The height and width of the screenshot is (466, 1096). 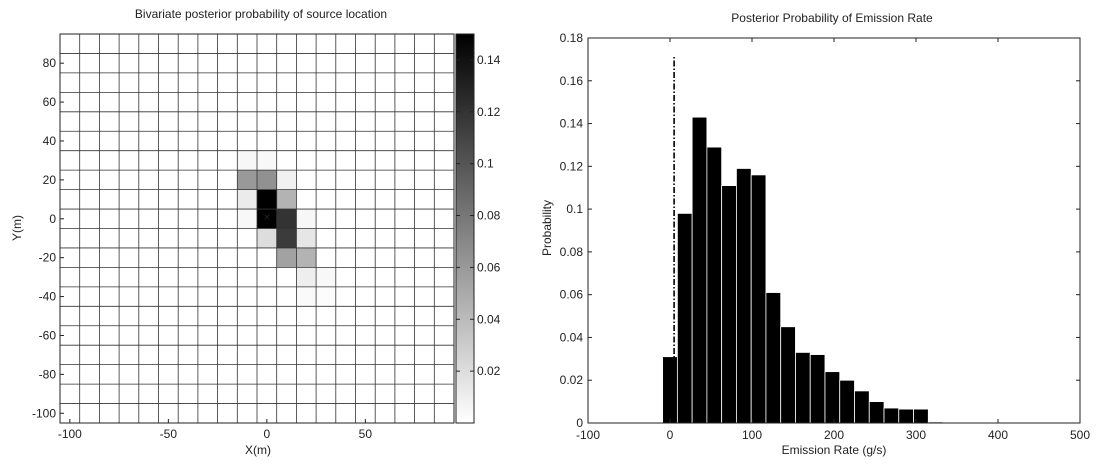 I want to click on bar-y-tick-label: 0.12, so click(x=572, y=166).